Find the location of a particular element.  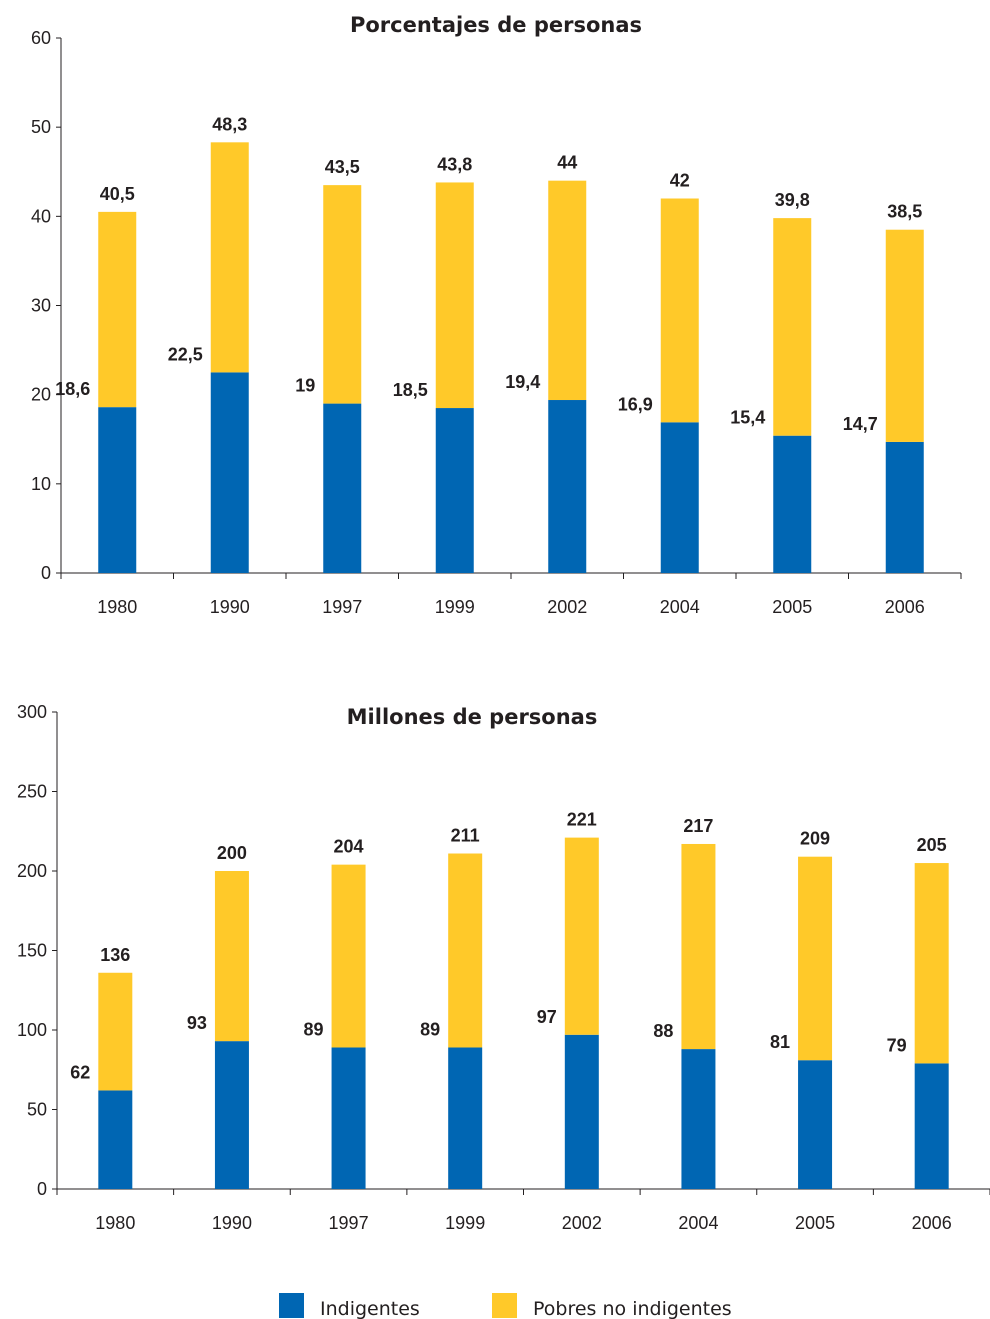

data-label-indigentes: 62 is located at coordinates (80, 1072).